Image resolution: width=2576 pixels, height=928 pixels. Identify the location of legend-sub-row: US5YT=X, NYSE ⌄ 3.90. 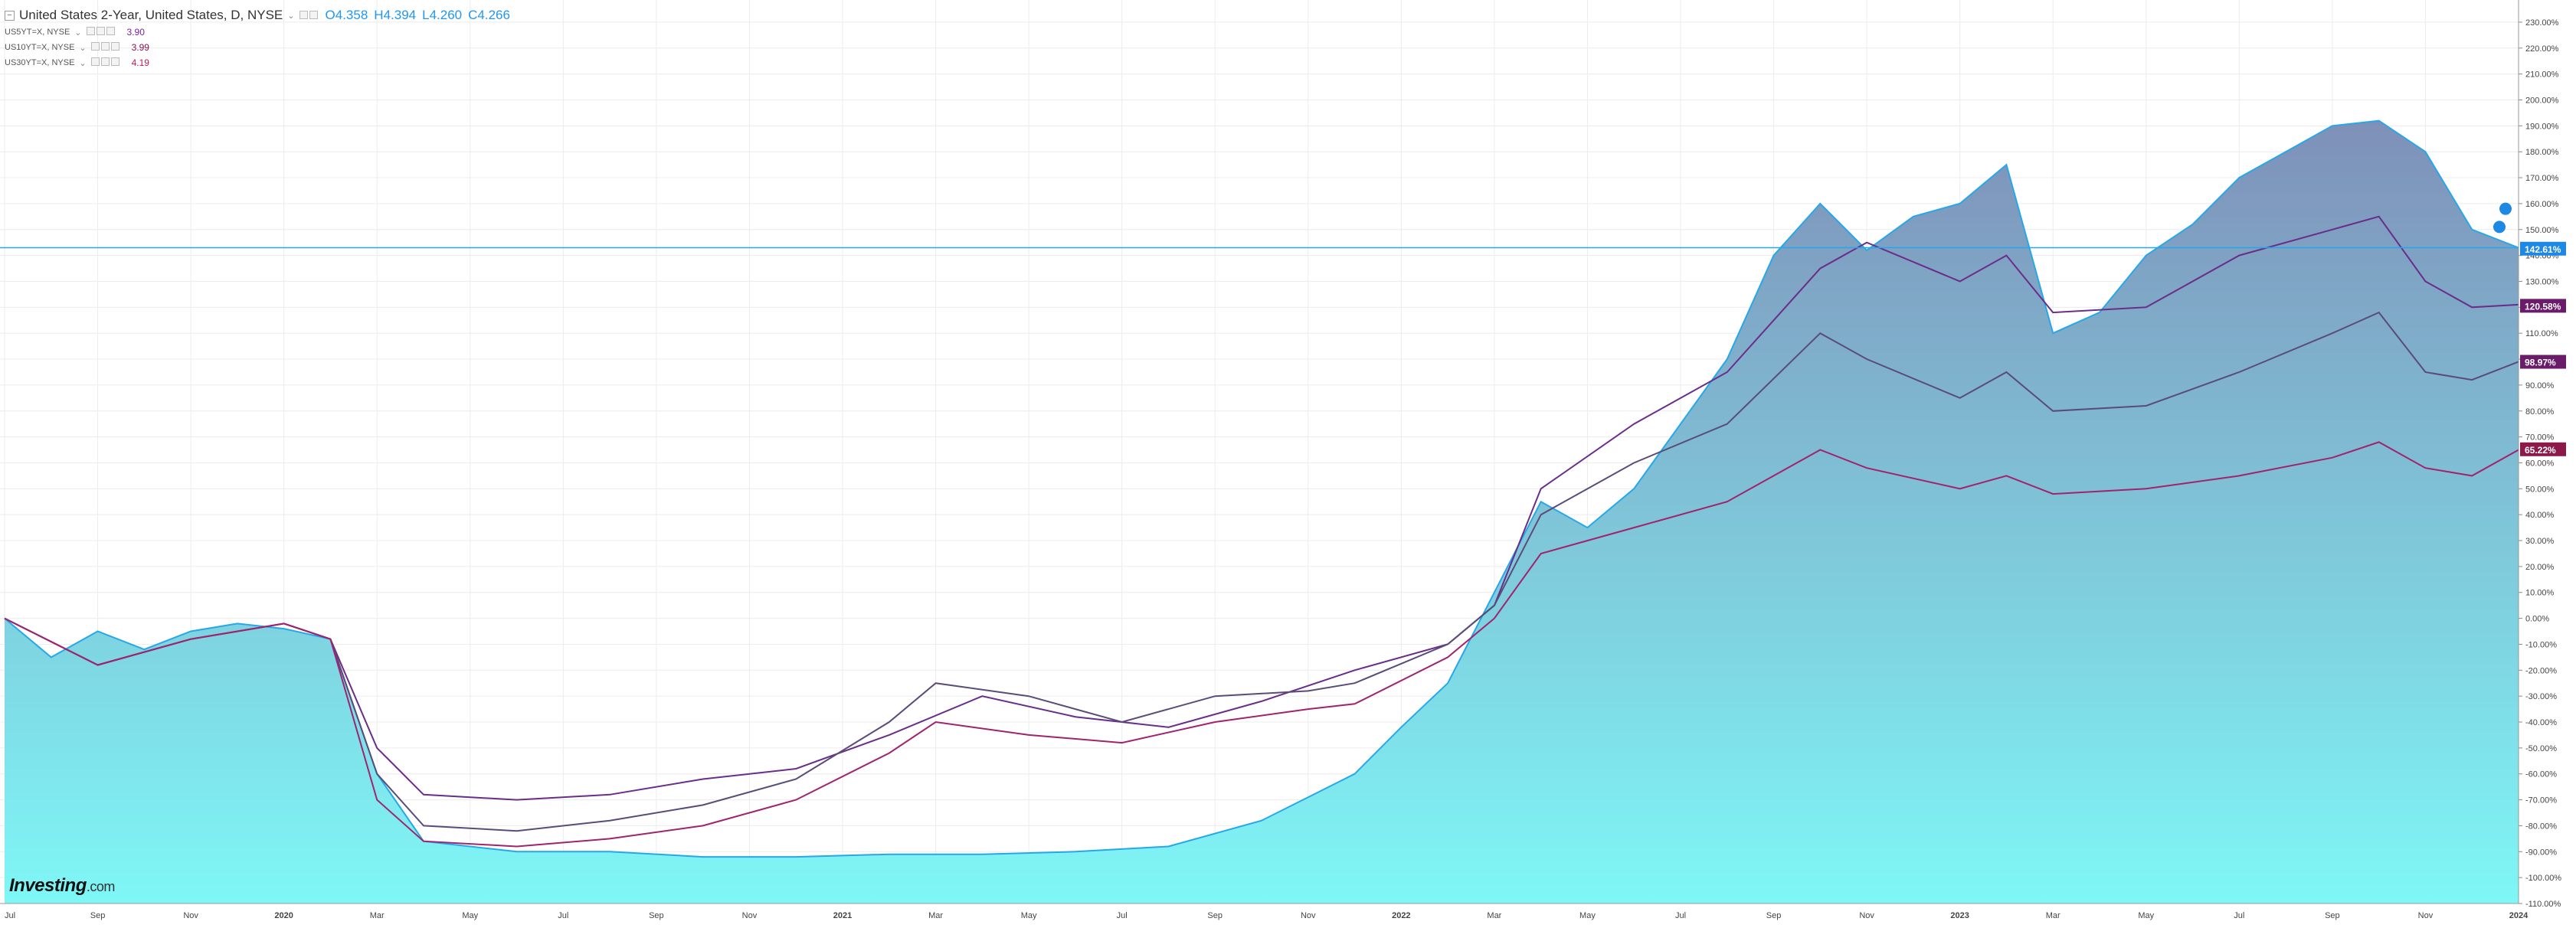
(257, 33).